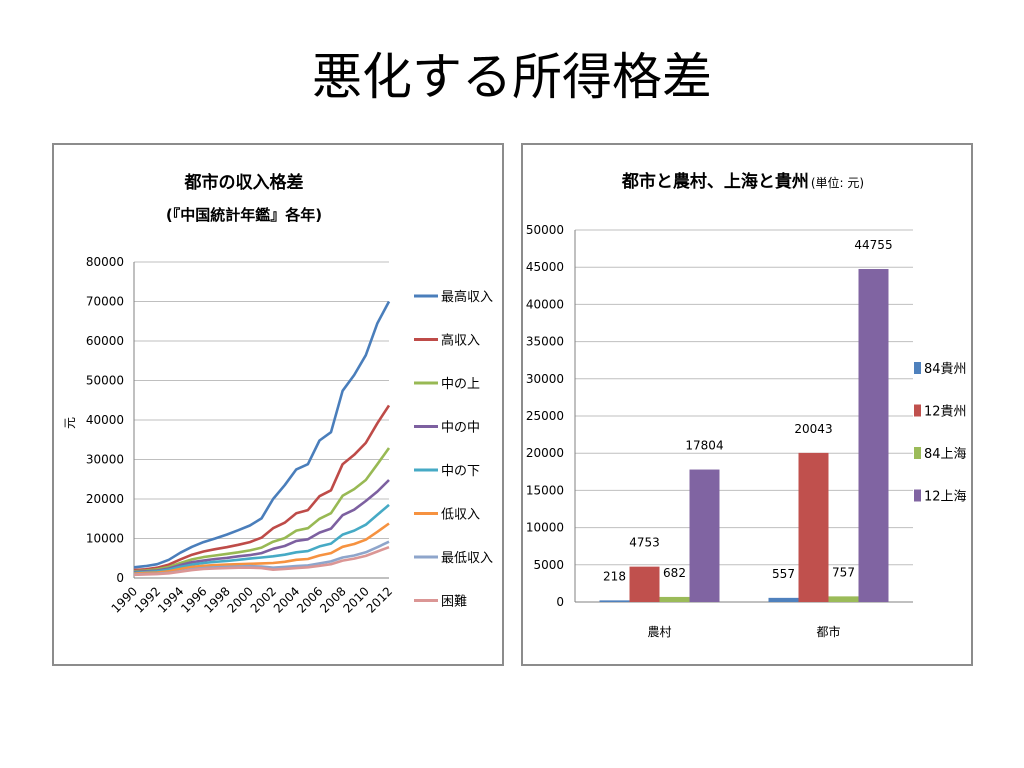 This screenshot has width=1024, height=768. What do you see at coordinates (286, 599) in the screenshot?
I see `line-chart-x-tick: 2004` at bounding box center [286, 599].